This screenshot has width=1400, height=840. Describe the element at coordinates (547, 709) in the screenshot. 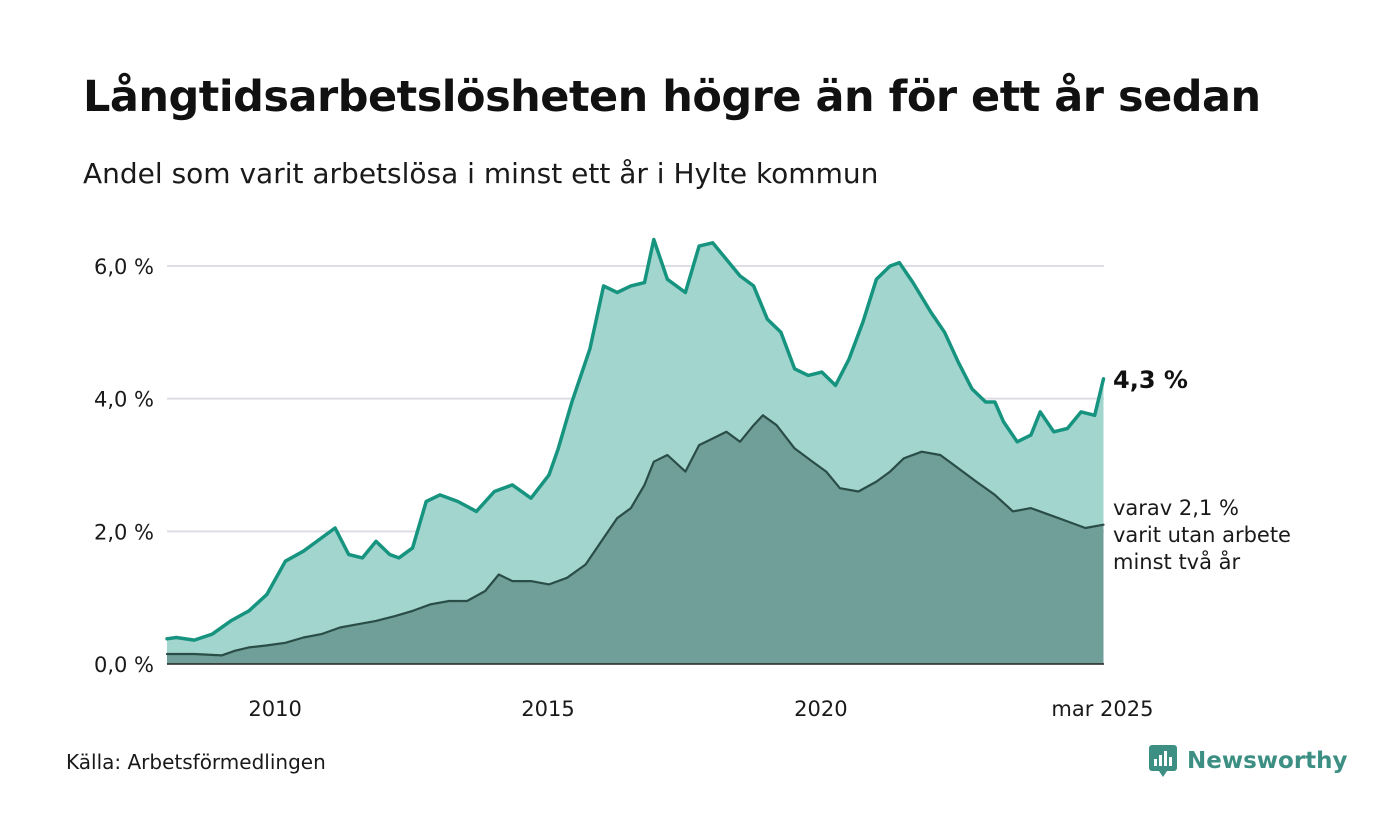

I see `x-tick-label: 2015` at that location.